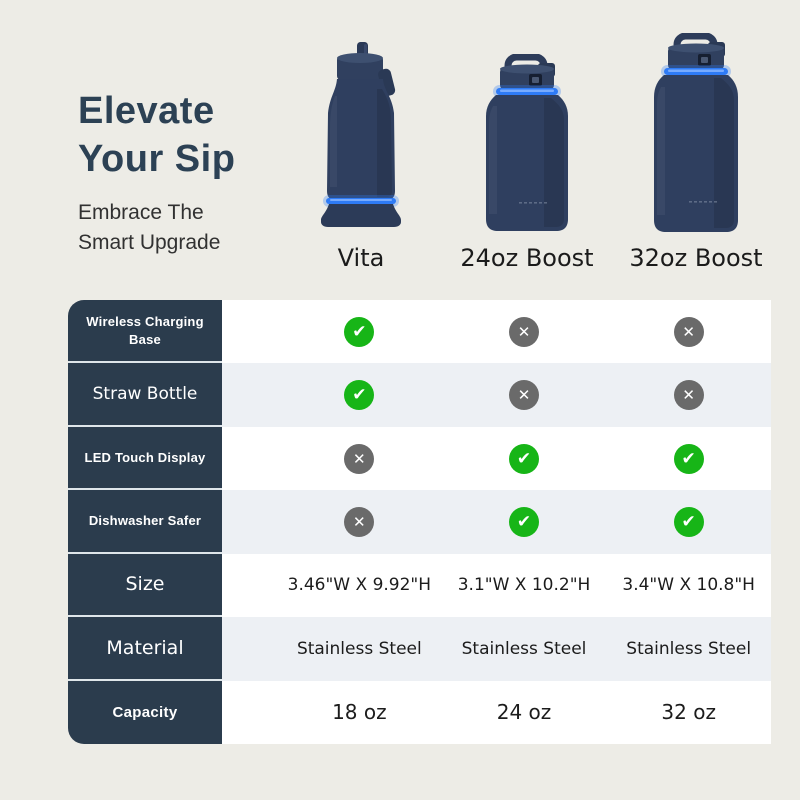  I want to click on product-label-vita: Vita, so click(361, 258).